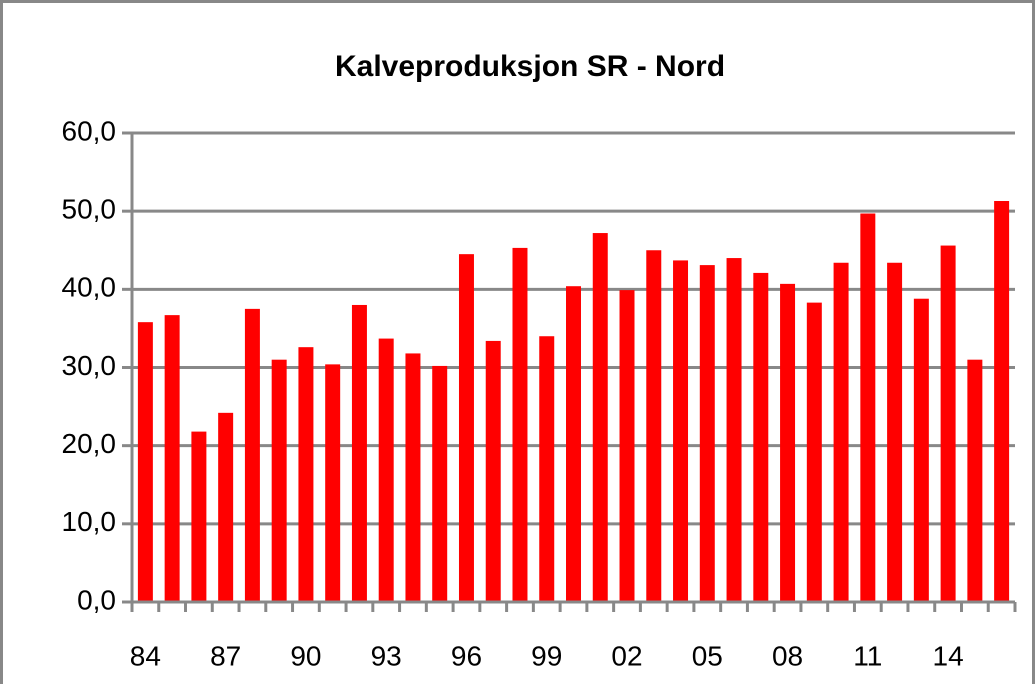 Image resolution: width=1035 pixels, height=684 pixels. Describe the element at coordinates (145, 655) in the screenshot. I see `x-tick-label: 84` at that location.